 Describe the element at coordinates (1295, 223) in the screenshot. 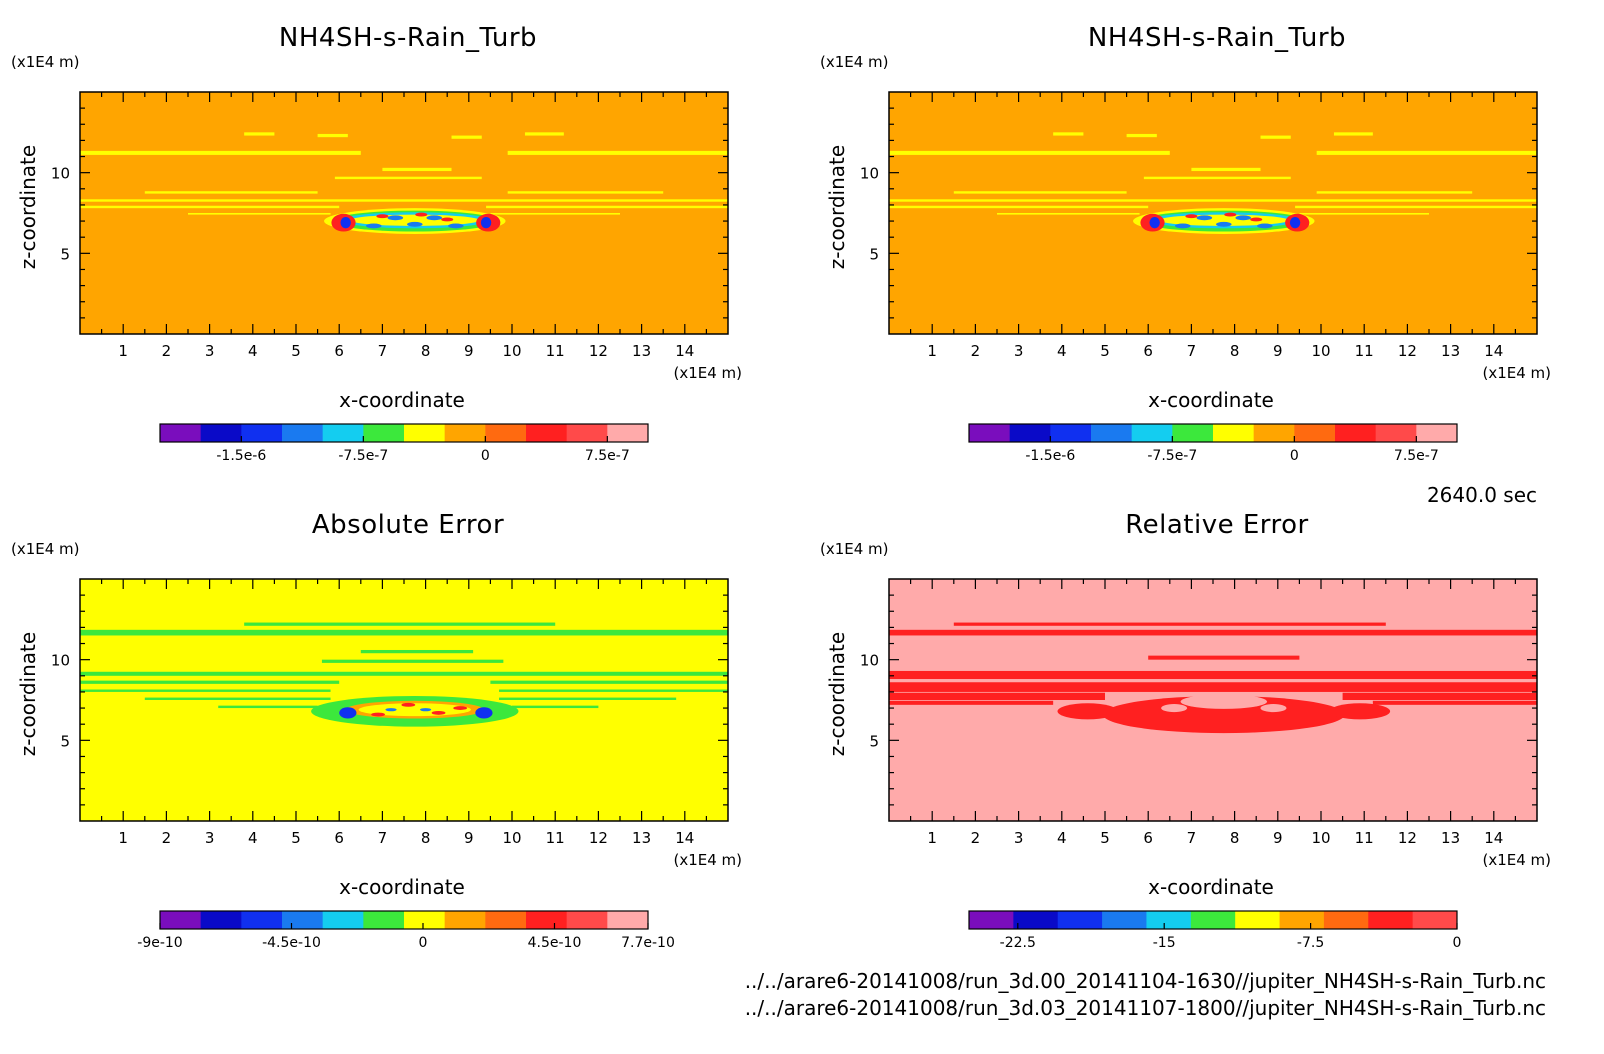

I see `field-edge-right-inner` at that location.